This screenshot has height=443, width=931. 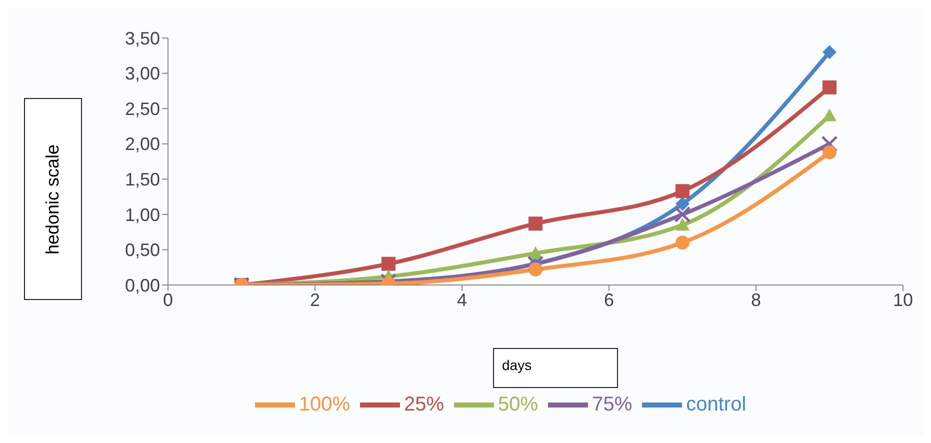 I want to click on y-tick-label: 2,50, so click(x=142, y=108).